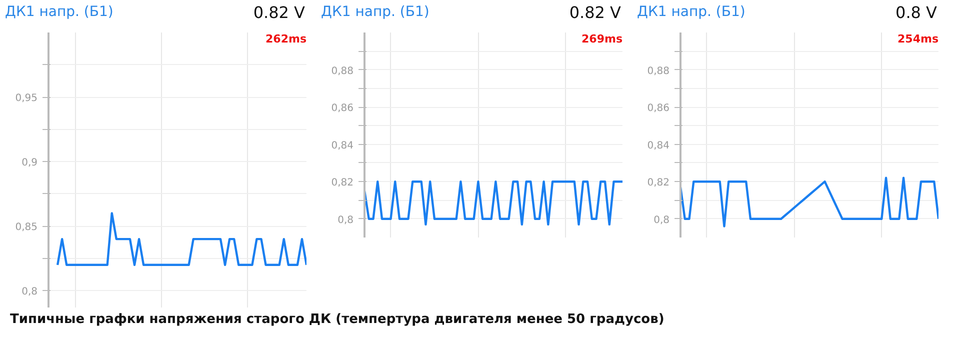 Image resolution: width=960 pixels, height=351 pixels. Describe the element at coordinates (337, 319) in the screenshot. I see `text: Типичные графки напряжения старого ДК (темпертура двигателя менее 50 градусов)` at that location.